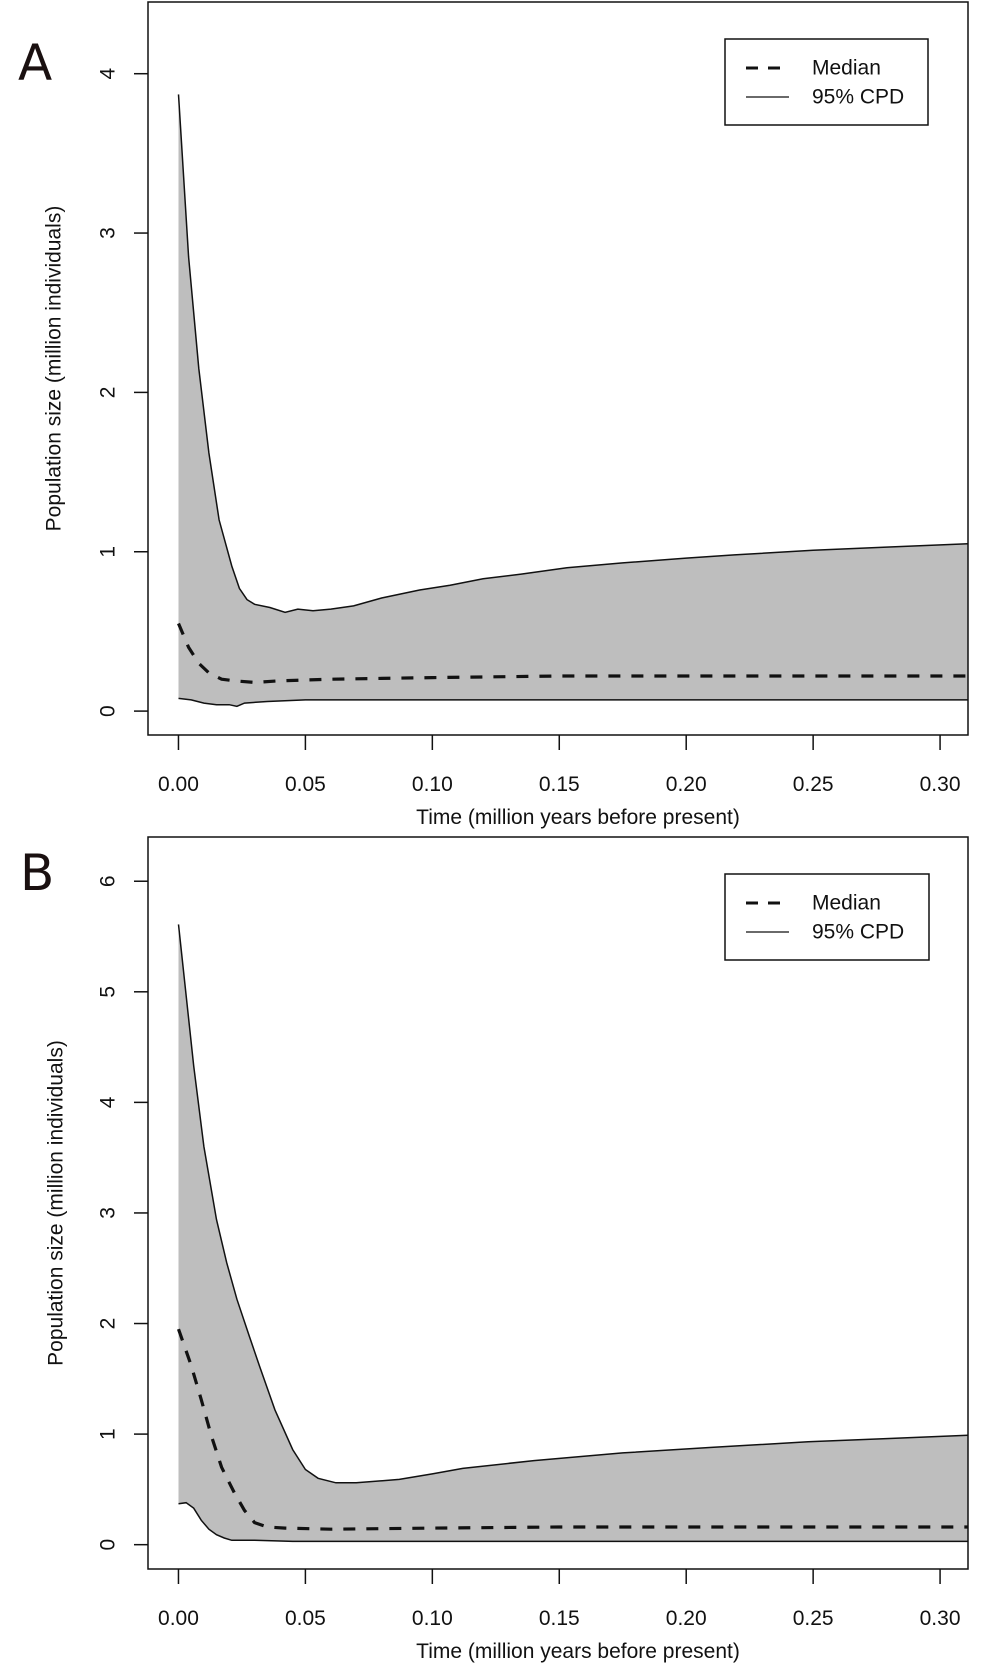 The image size is (1004, 1667). Describe the element at coordinates (108, 992) in the screenshot. I see `y-tick-label: 5` at that location.